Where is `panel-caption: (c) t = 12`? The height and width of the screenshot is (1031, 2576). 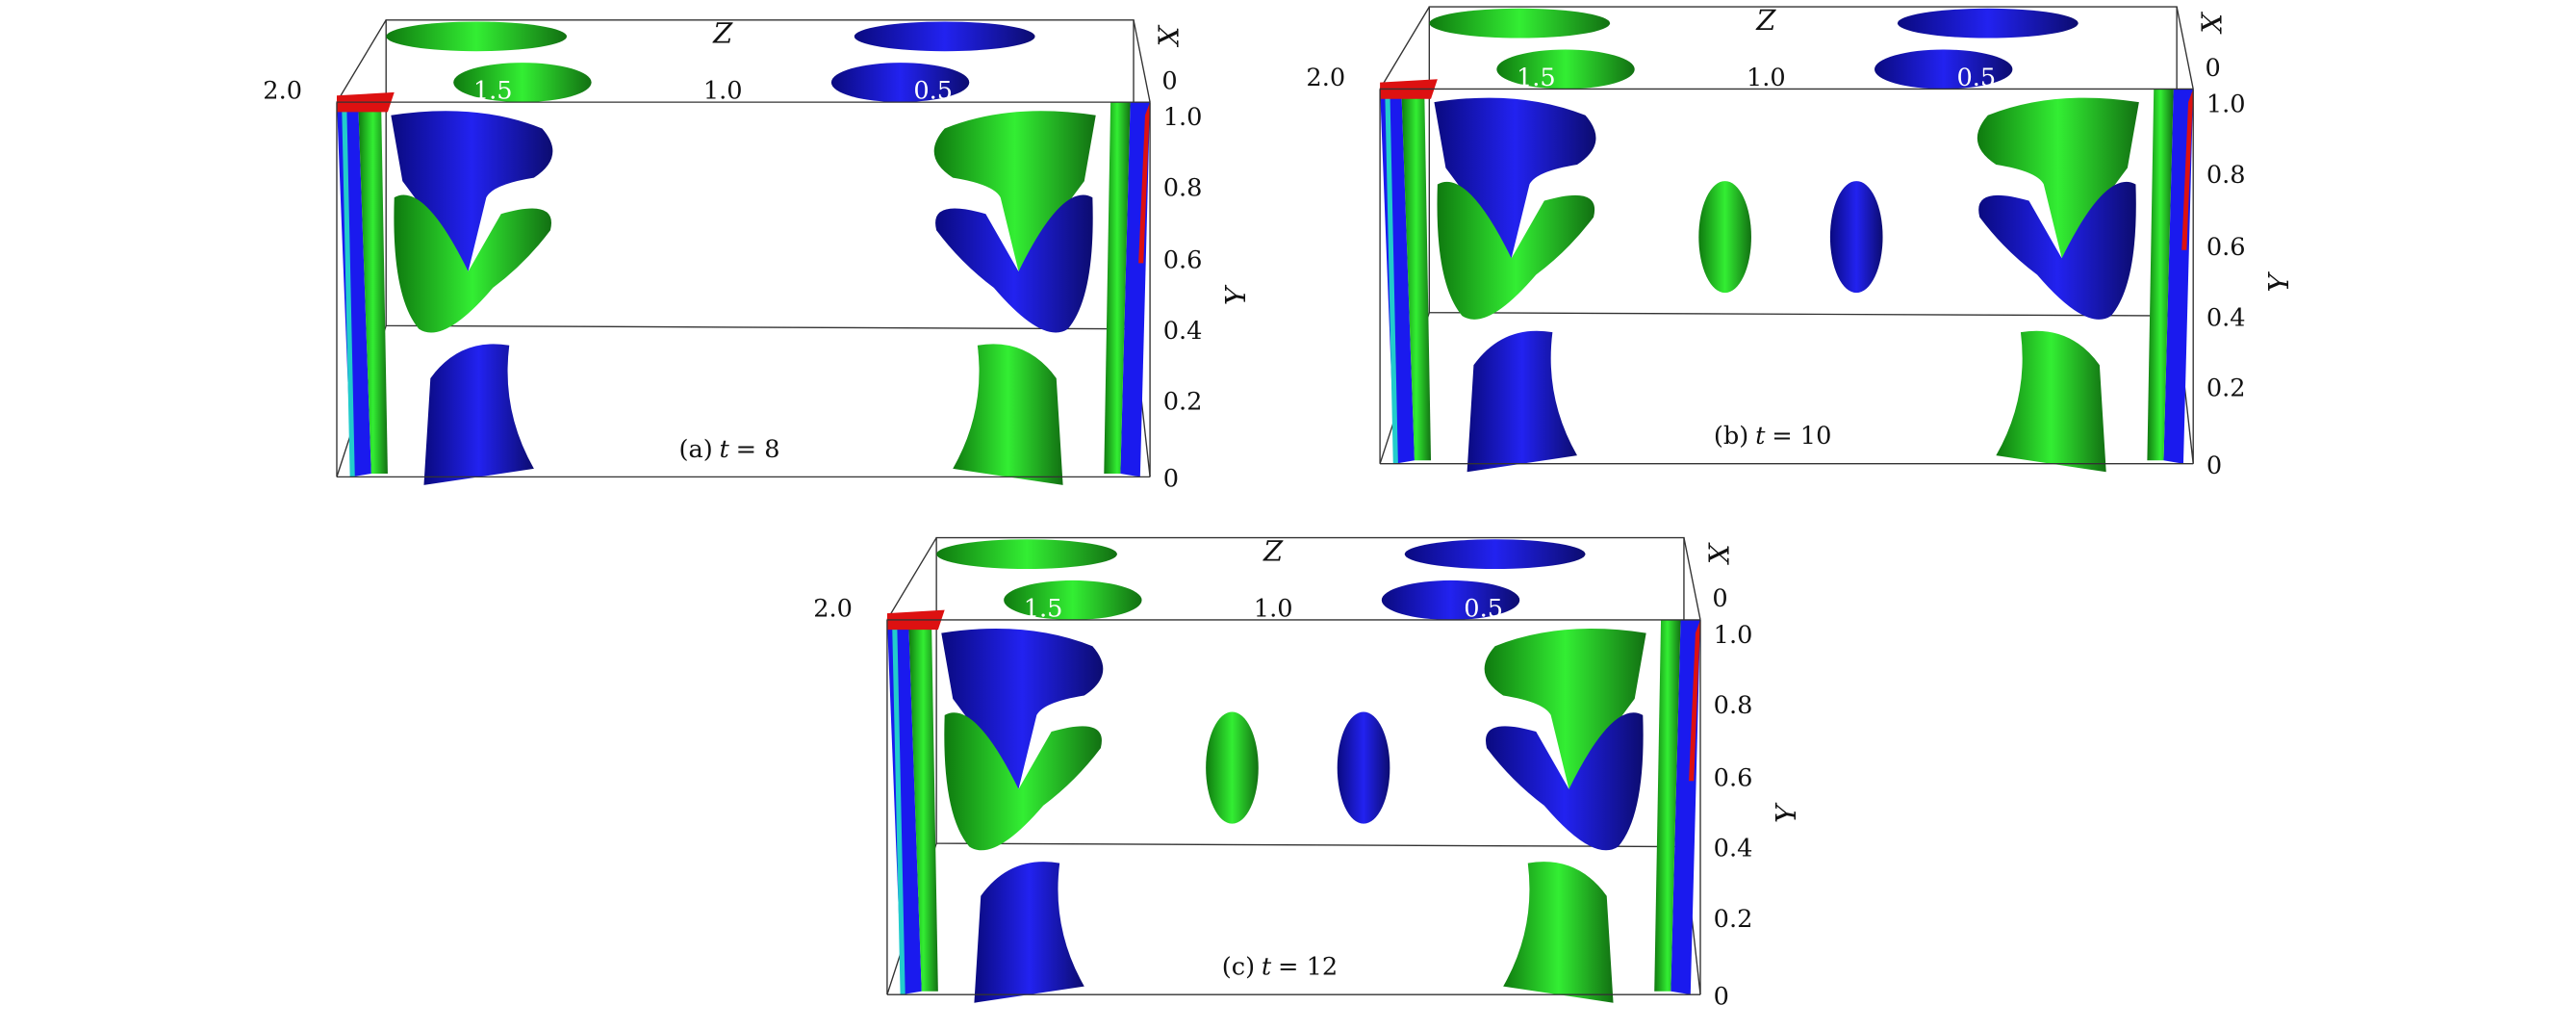
panel-caption: (c) t = 12 is located at coordinates (1280, 968).